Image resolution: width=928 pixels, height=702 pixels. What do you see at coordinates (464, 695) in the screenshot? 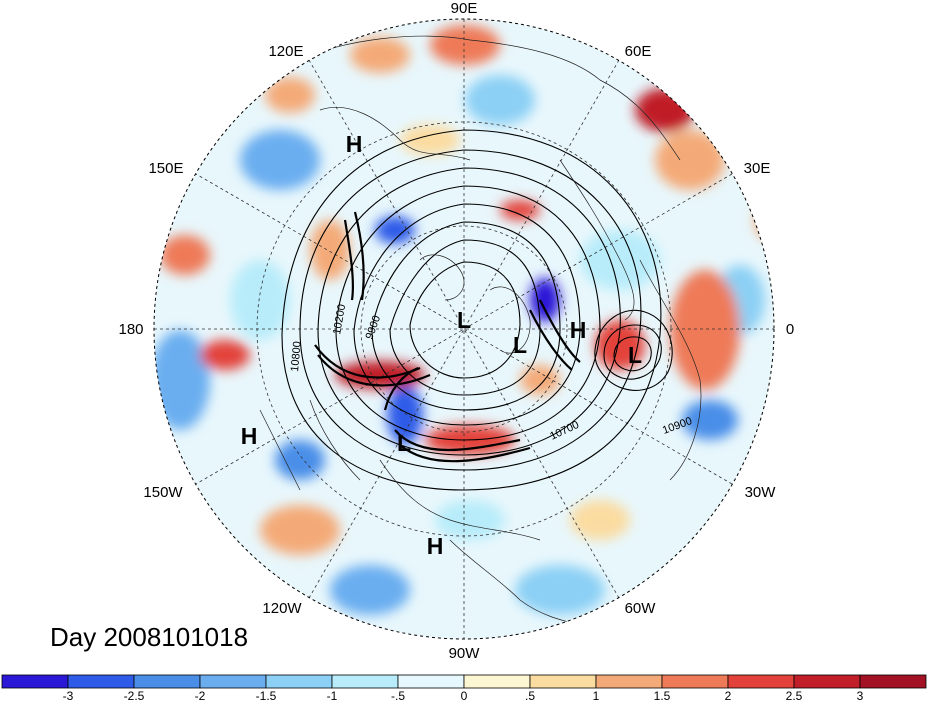
I see `colorbar-label: 0` at bounding box center [464, 695].